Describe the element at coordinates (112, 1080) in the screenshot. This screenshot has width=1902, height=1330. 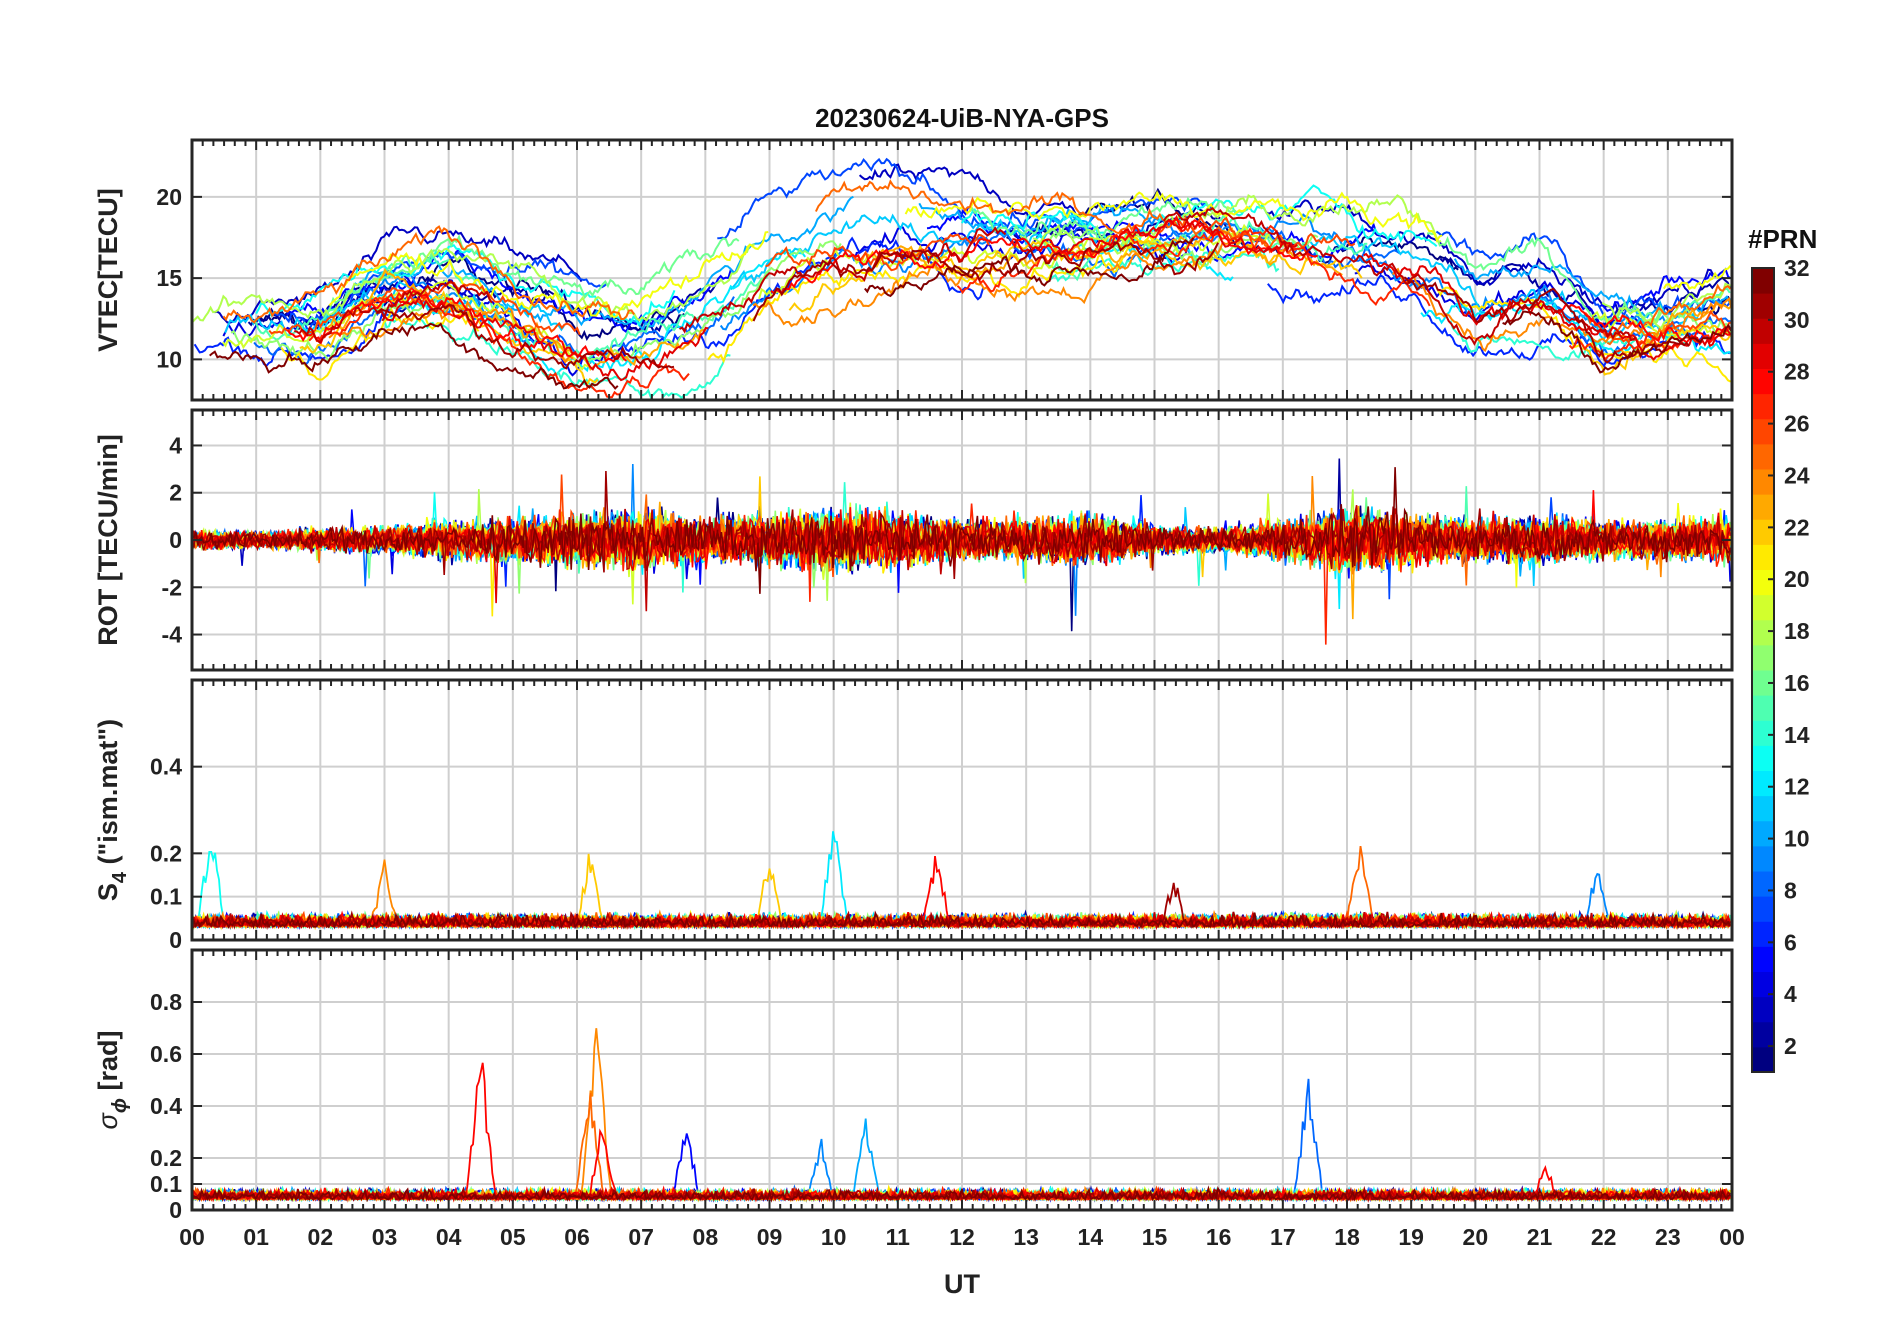
I see `y-axis-label-sigma_phi: σϕ [rad]` at that location.